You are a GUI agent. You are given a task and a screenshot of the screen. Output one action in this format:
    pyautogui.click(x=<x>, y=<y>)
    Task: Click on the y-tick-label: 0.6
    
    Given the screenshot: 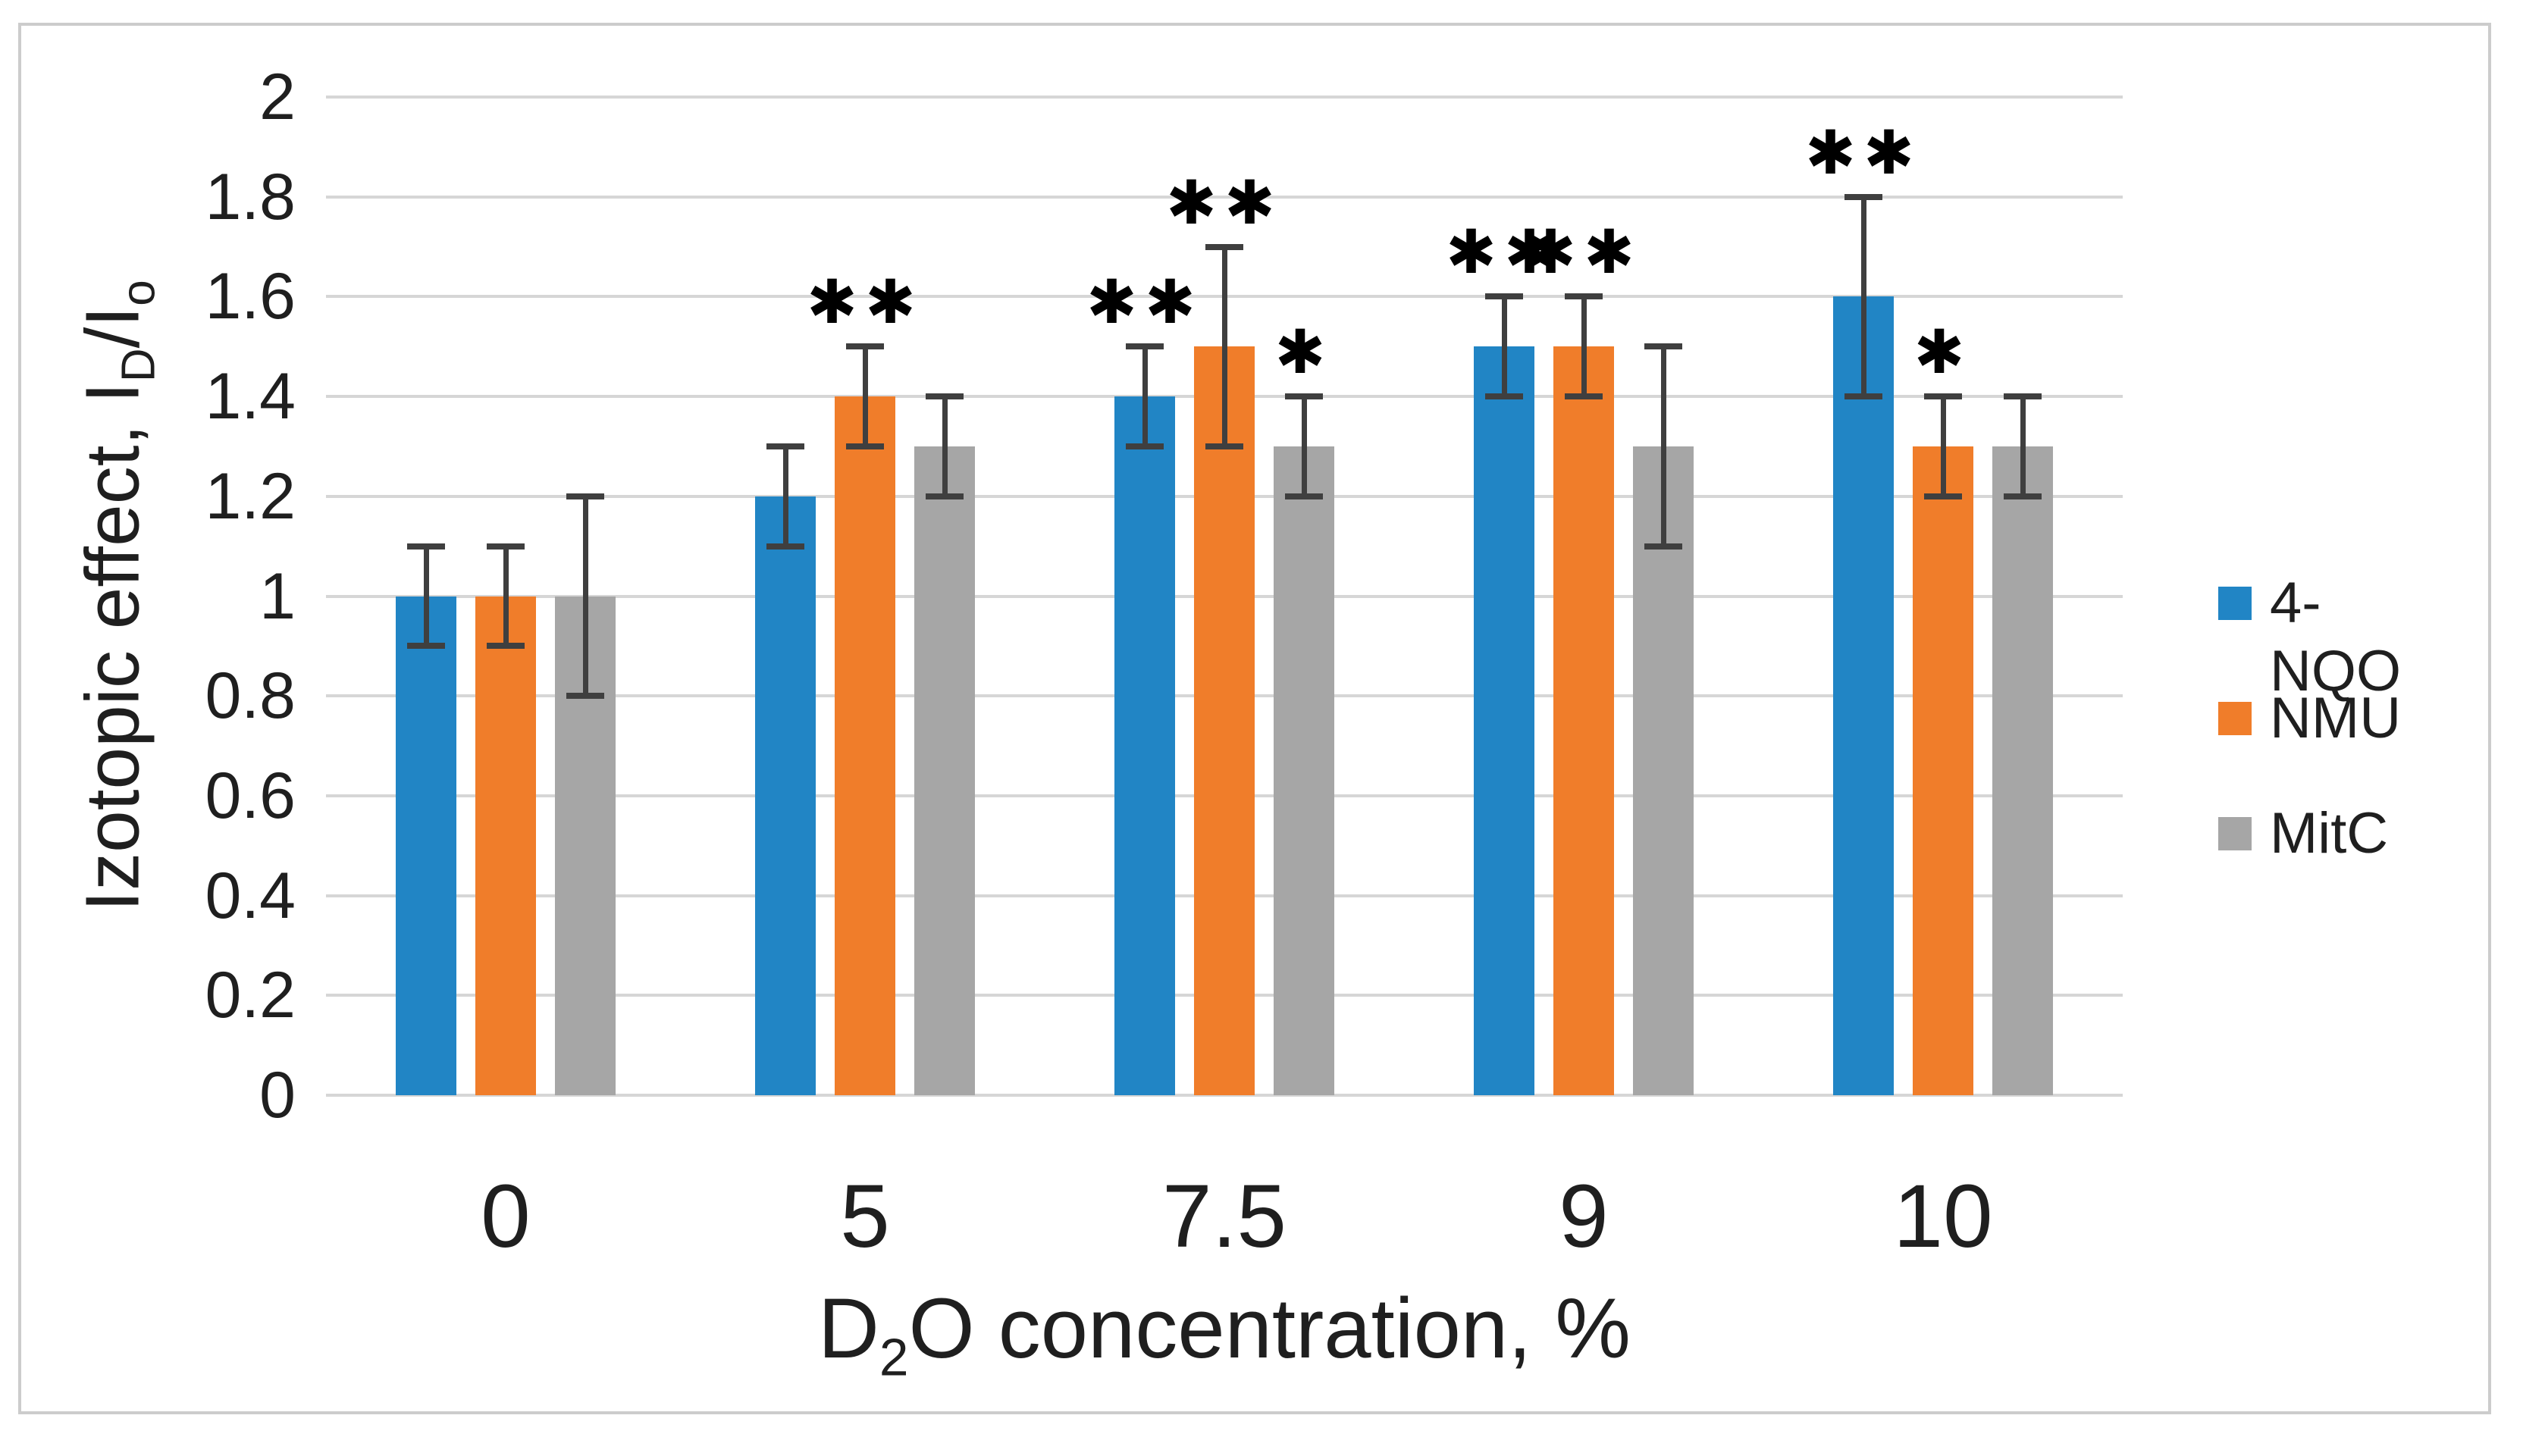 What is the action you would take?
    pyautogui.click(x=251, y=795)
    